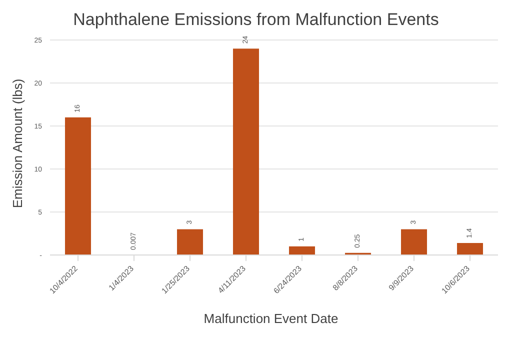 This screenshot has width=512, height=343. I want to click on x-axis-title: Malfunction Event Date, so click(271, 318).